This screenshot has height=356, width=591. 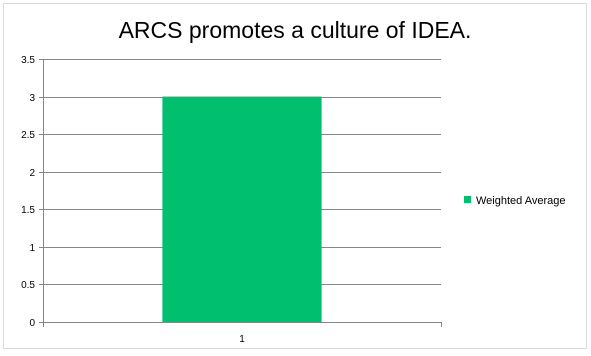 What do you see at coordinates (32, 323) in the screenshot?
I see `y-tick-label: 0` at bounding box center [32, 323].